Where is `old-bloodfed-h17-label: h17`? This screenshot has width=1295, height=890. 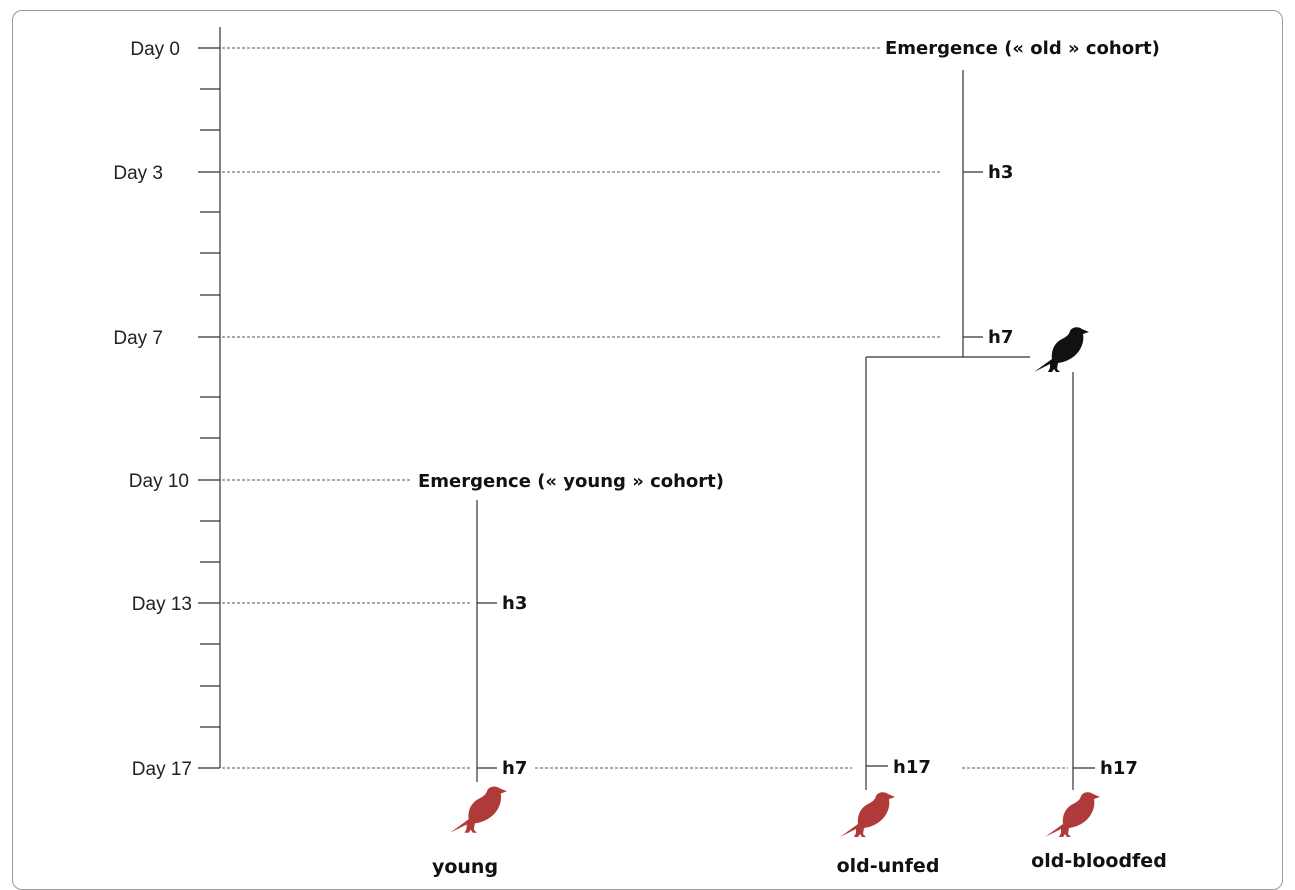 old-bloodfed-h17-label: h17 is located at coordinates (1119, 768).